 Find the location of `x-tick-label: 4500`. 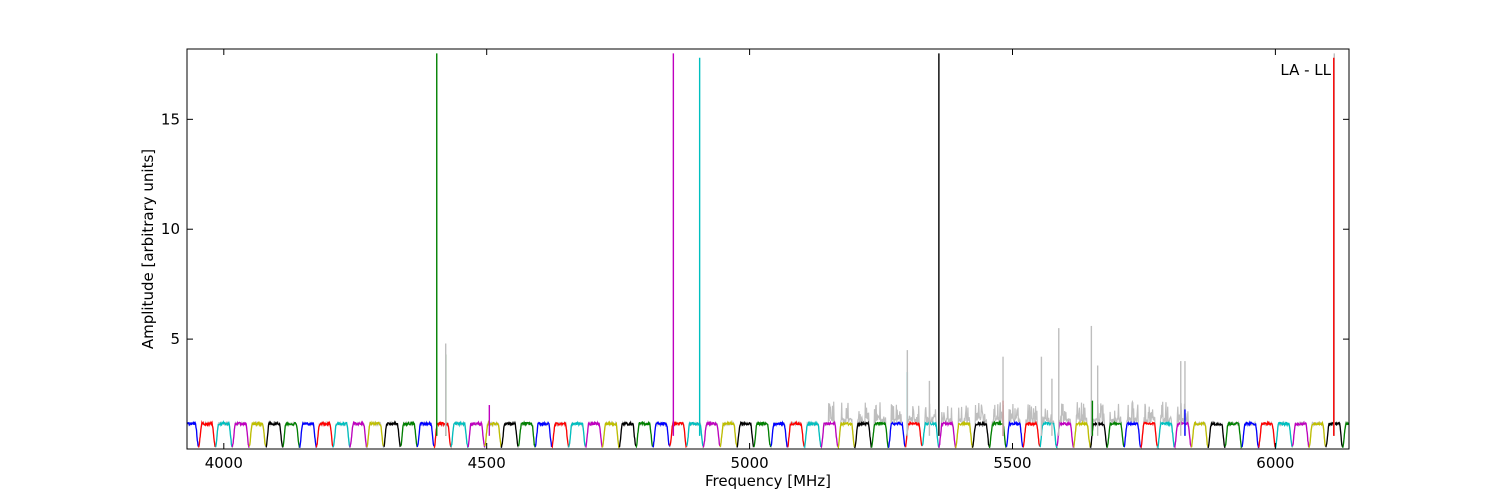

x-tick-label: 4500 is located at coordinates (487, 463).